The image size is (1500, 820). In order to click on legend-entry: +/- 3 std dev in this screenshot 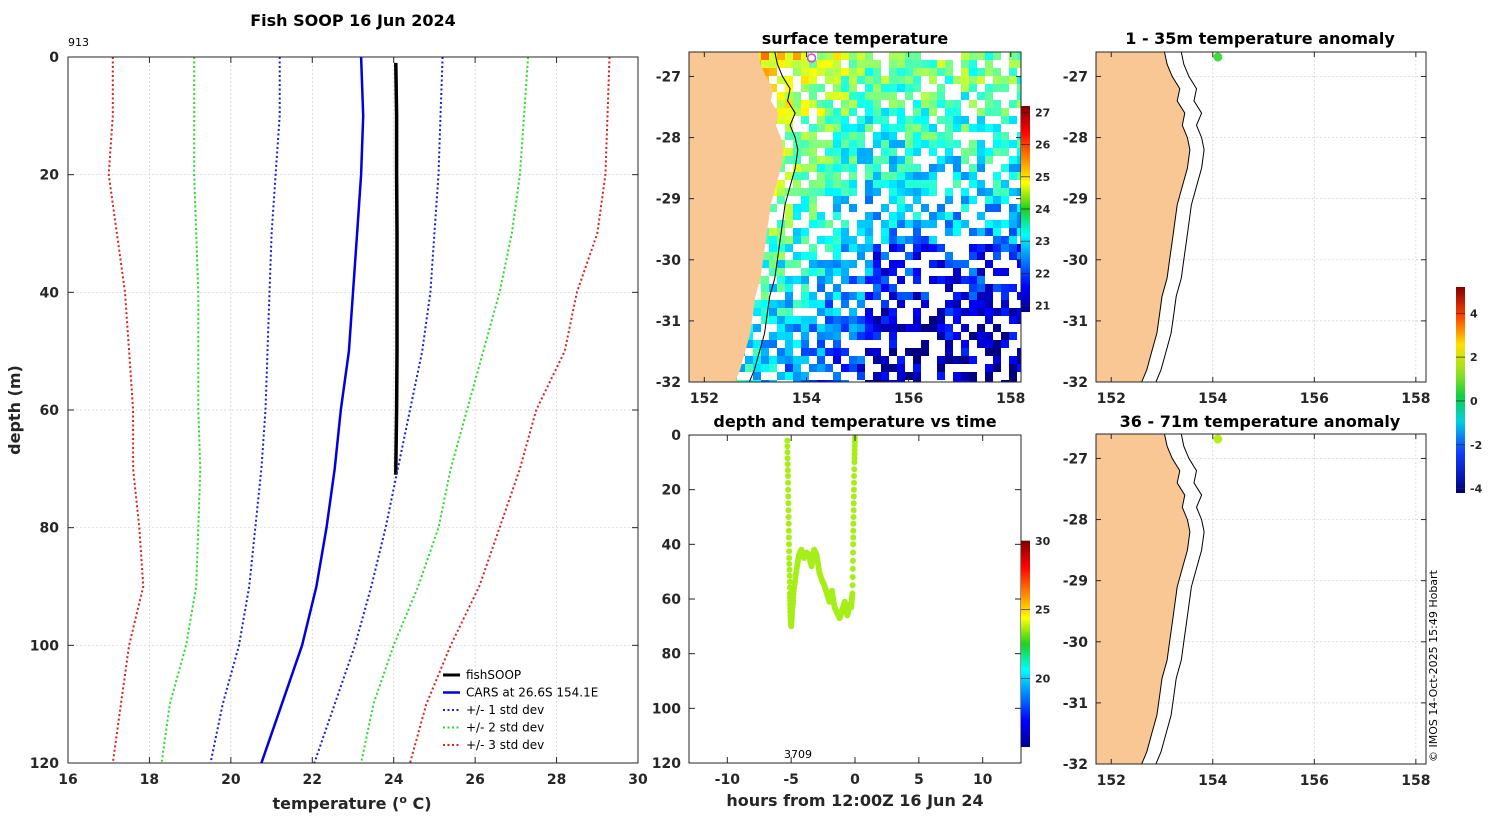, I will do `click(505, 745)`.